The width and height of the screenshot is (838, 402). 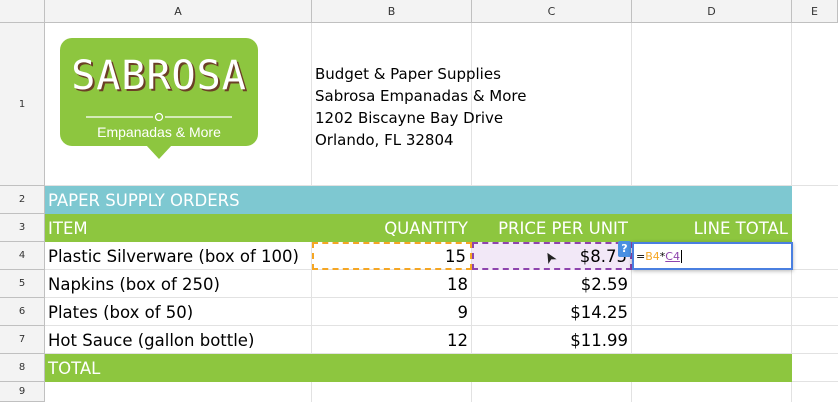 I want to click on text-caret, so click(x=681, y=256).